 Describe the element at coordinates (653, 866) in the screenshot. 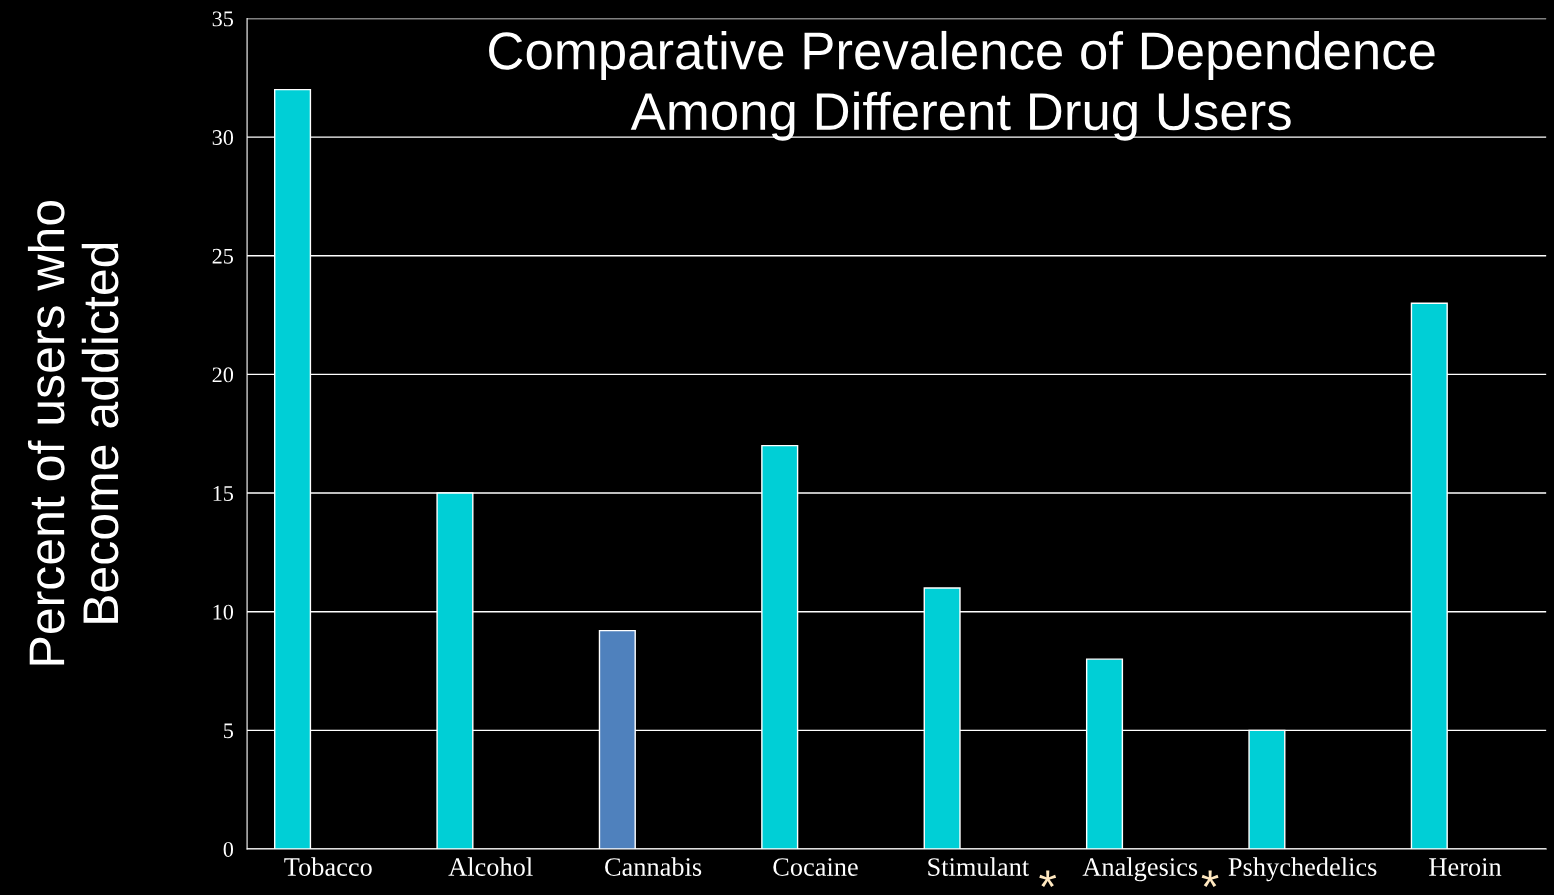

I see `x-tick-label: Cannabis` at that location.